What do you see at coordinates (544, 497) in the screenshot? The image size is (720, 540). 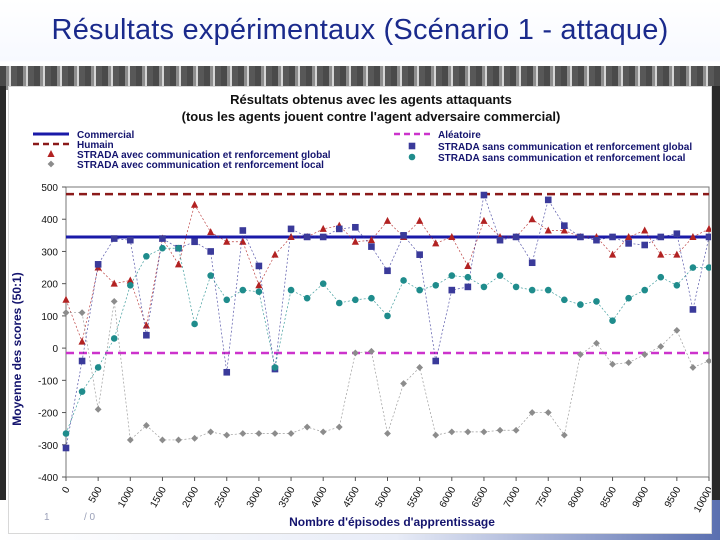 I see `x-tick-label: 7500` at bounding box center [544, 497].